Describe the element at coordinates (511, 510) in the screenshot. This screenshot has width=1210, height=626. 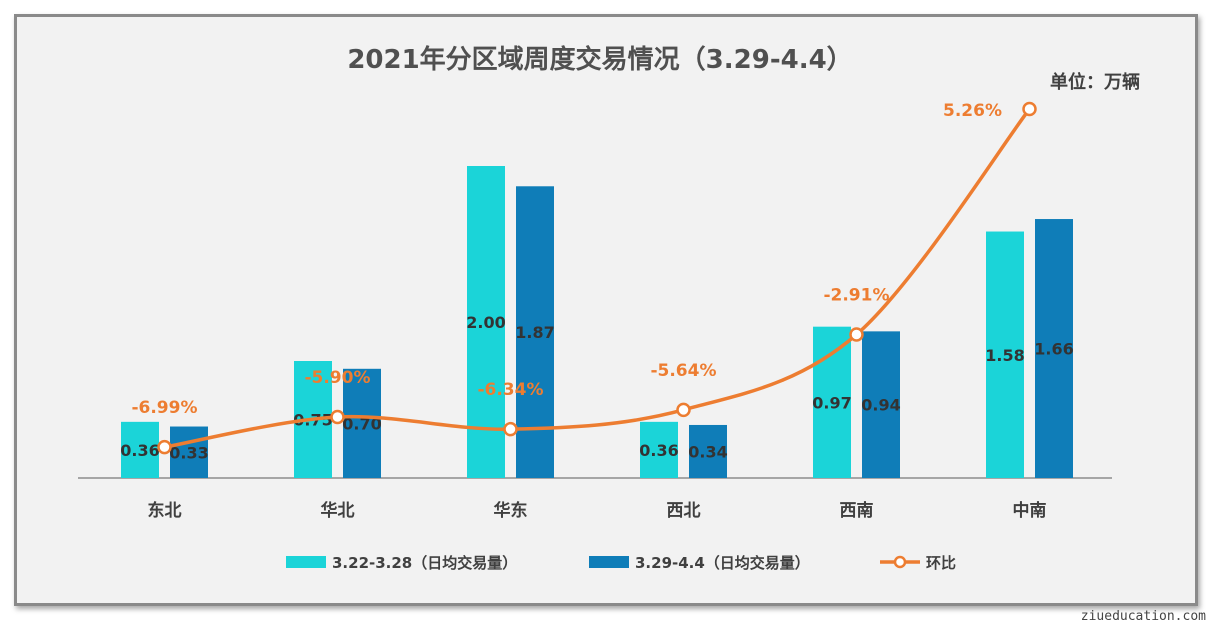
I see `category-label: 华东` at that location.